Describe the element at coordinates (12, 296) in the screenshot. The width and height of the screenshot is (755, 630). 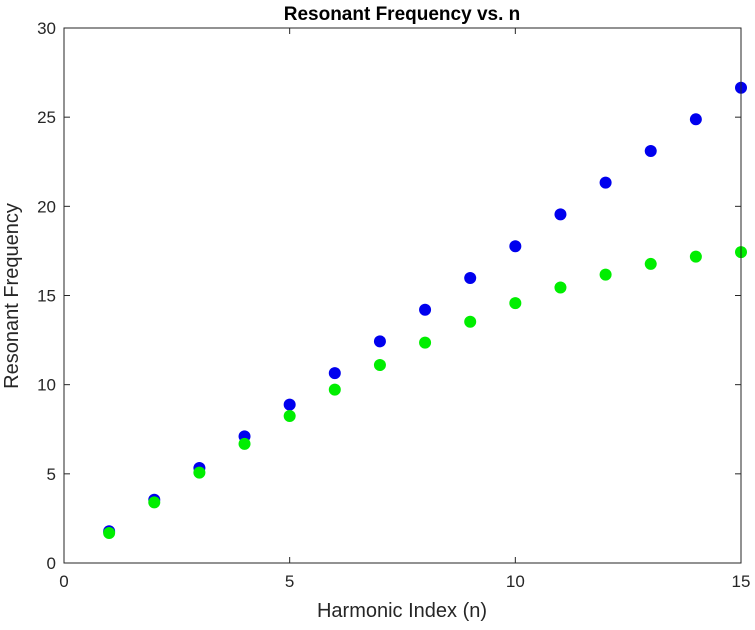
I see `y-axis-label: Resonant Frequency` at that location.